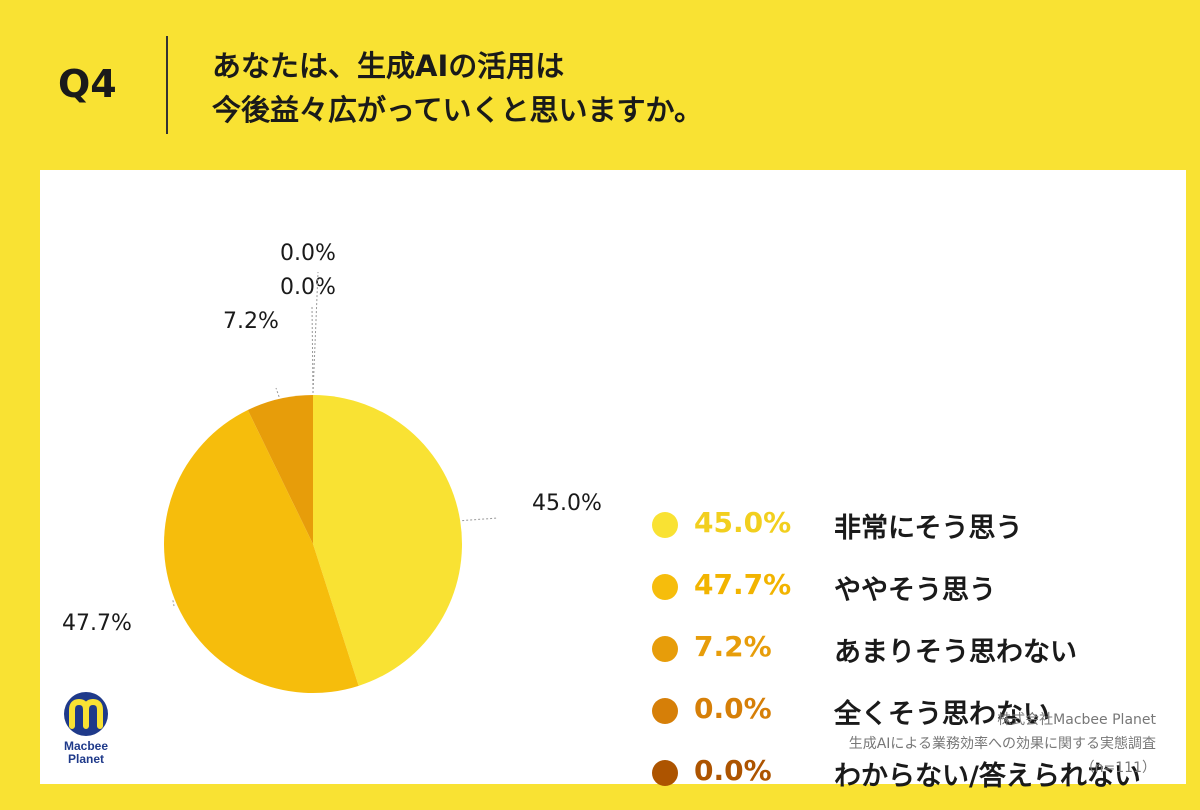 The image size is (1200, 810). I want to click on pie-slice-5-data-label: 0.0%, so click(308, 253).